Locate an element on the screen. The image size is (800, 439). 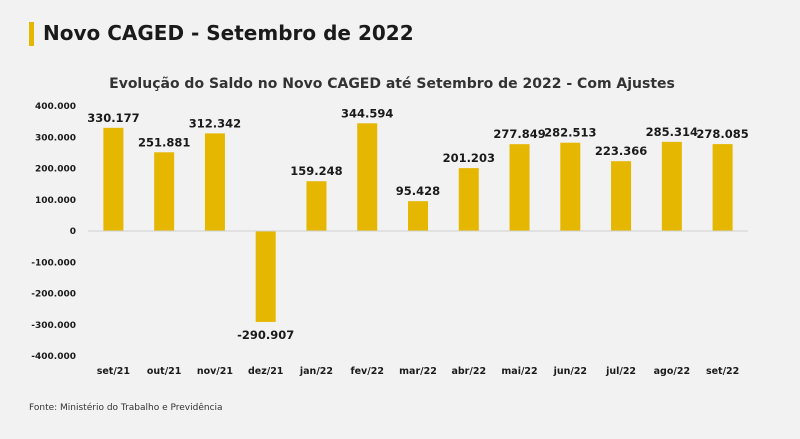
data-label: 278.085 is located at coordinates (722, 134).